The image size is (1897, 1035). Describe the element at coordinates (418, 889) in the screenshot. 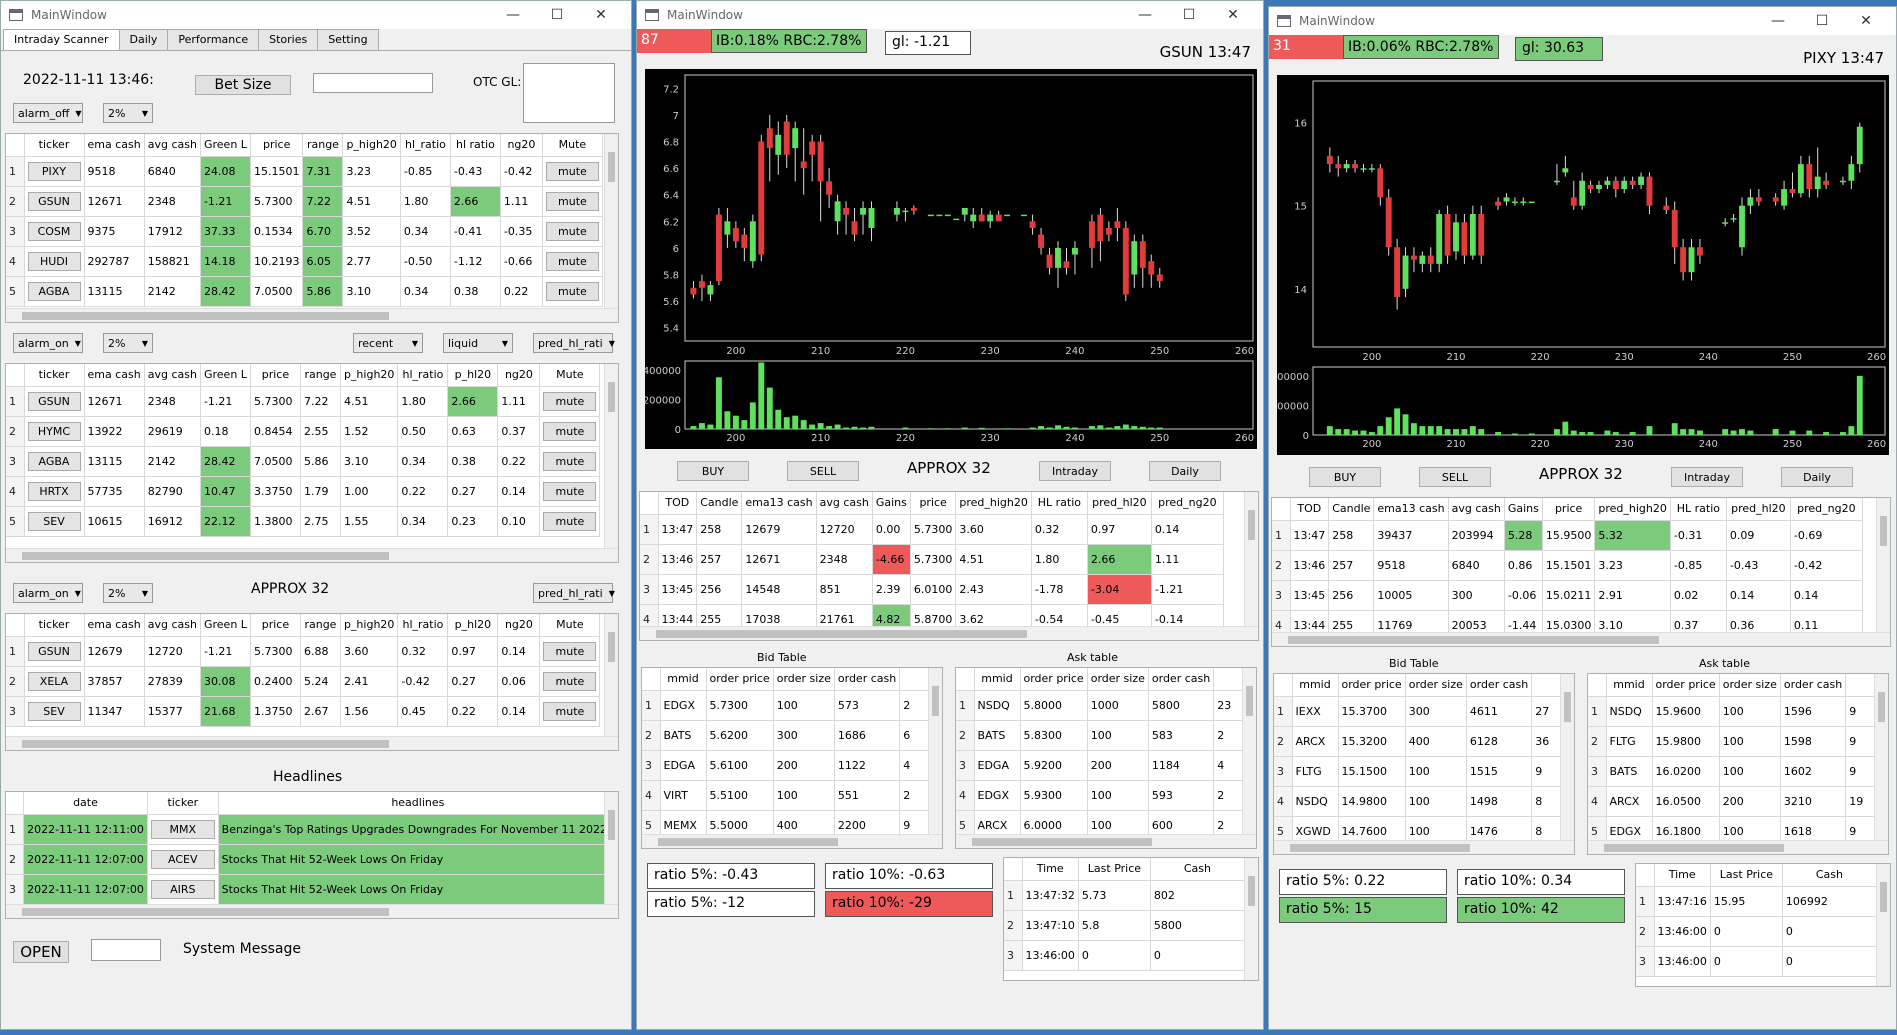

I see `headline-cell: Stocks That Hit 52-Week Lows On Friday` at that location.